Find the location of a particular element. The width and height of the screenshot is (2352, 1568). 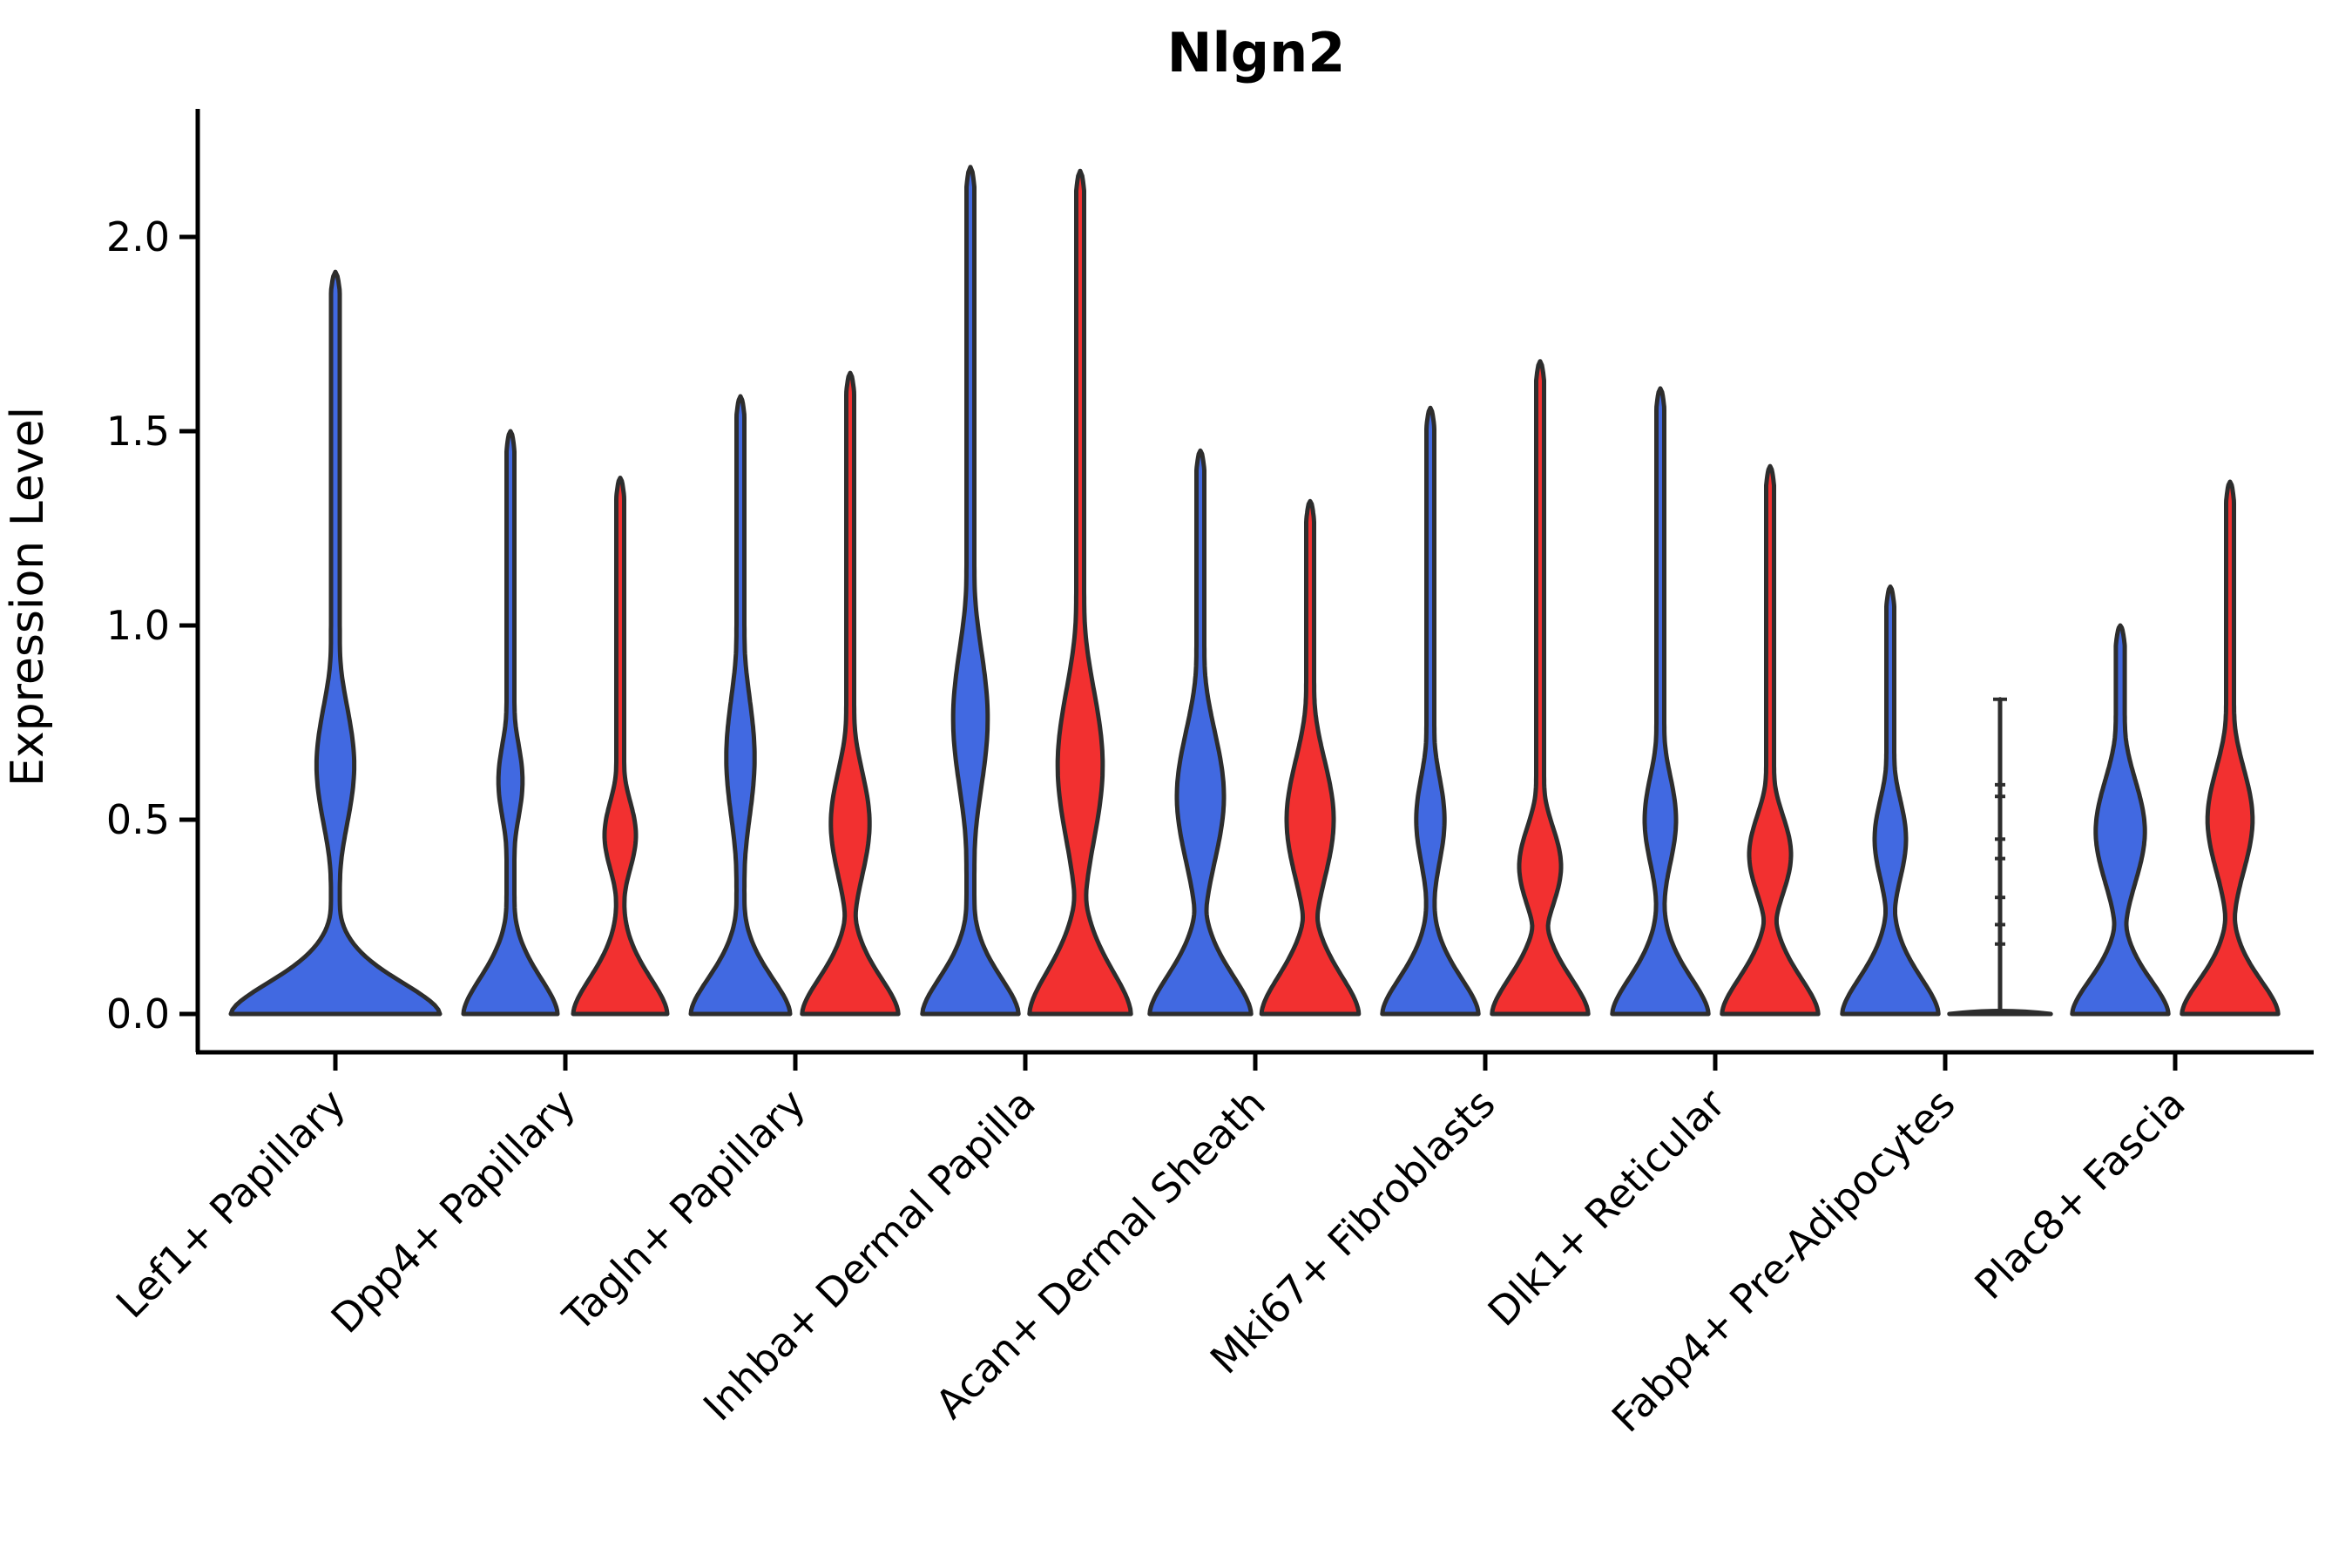

violin-1-red is located at coordinates (620, 746).